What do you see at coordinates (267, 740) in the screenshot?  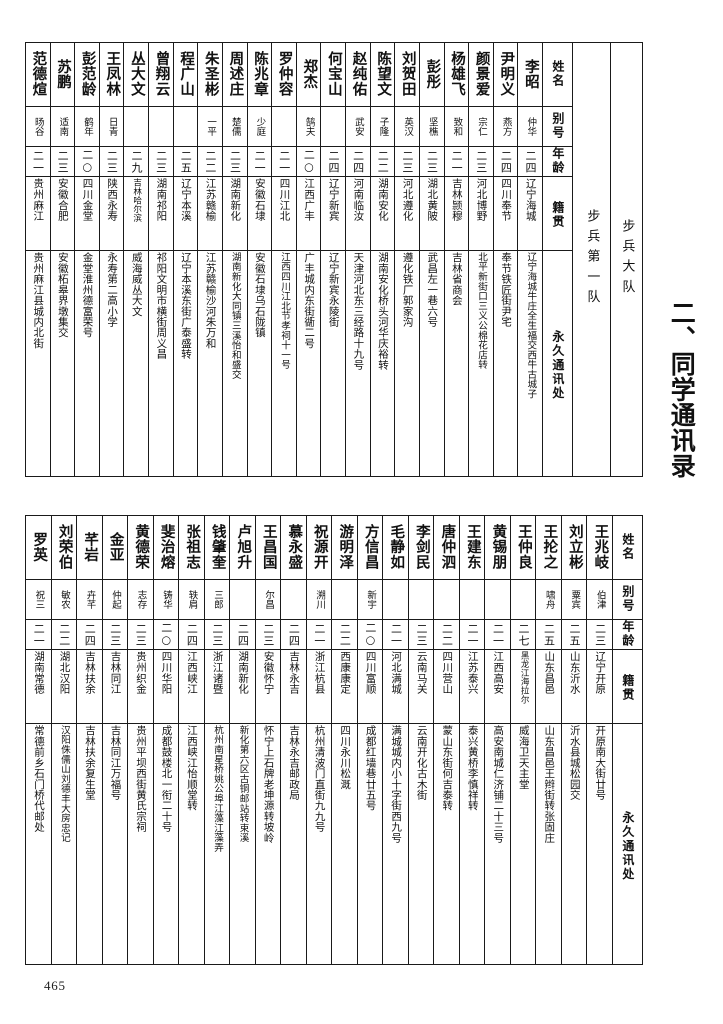 I see `person-column: 王昌国 尔昌 二三 安徽怀宁 怀宁上石牌老坤源转坡岭` at bounding box center [267, 740].